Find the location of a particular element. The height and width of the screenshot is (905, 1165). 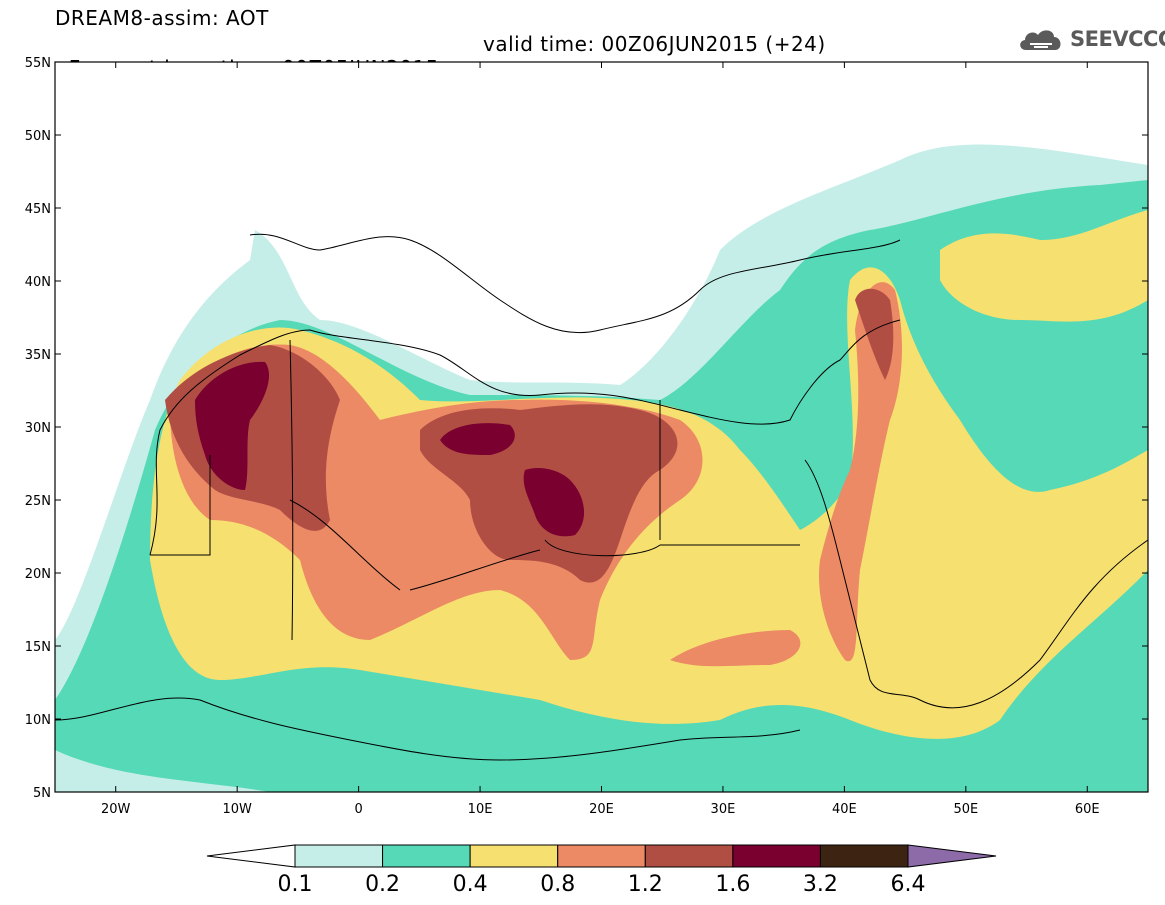

aot-contour-0-4-caspian is located at coordinates (1044, 266).